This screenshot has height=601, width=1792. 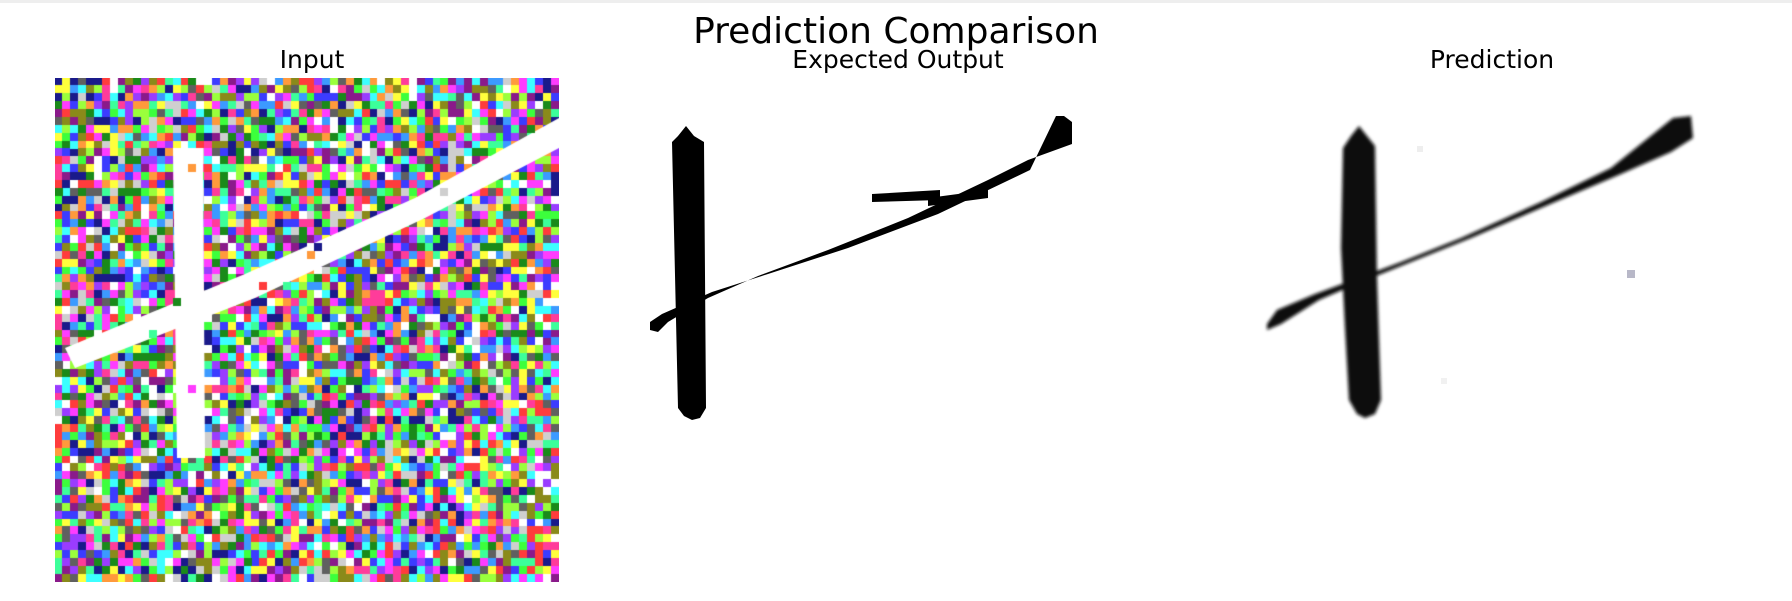 What do you see at coordinates (906, 196) in the screenshot?
I see `expected-small-dash` at bounding box center [906, 196].